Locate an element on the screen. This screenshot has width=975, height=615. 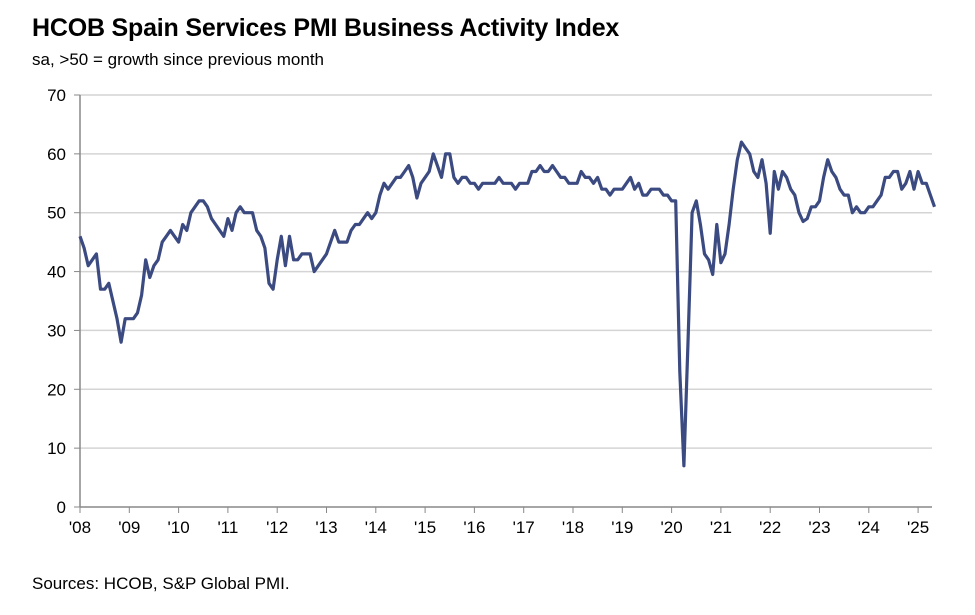
y-tick-label: 30 is located at coordinates (56, 330).